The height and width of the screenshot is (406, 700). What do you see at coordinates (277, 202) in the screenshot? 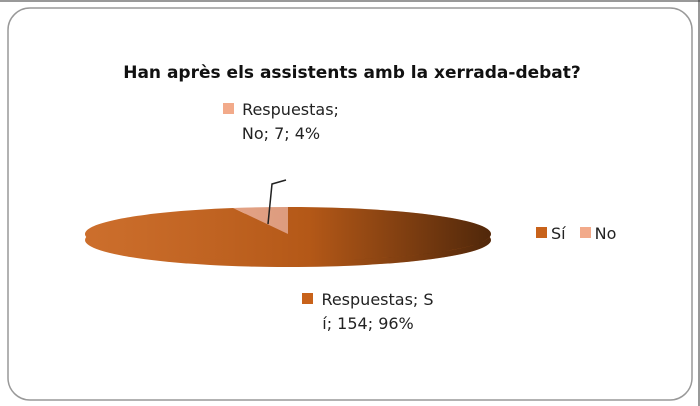
I see `leader-line` at bounding box center [277, 202].